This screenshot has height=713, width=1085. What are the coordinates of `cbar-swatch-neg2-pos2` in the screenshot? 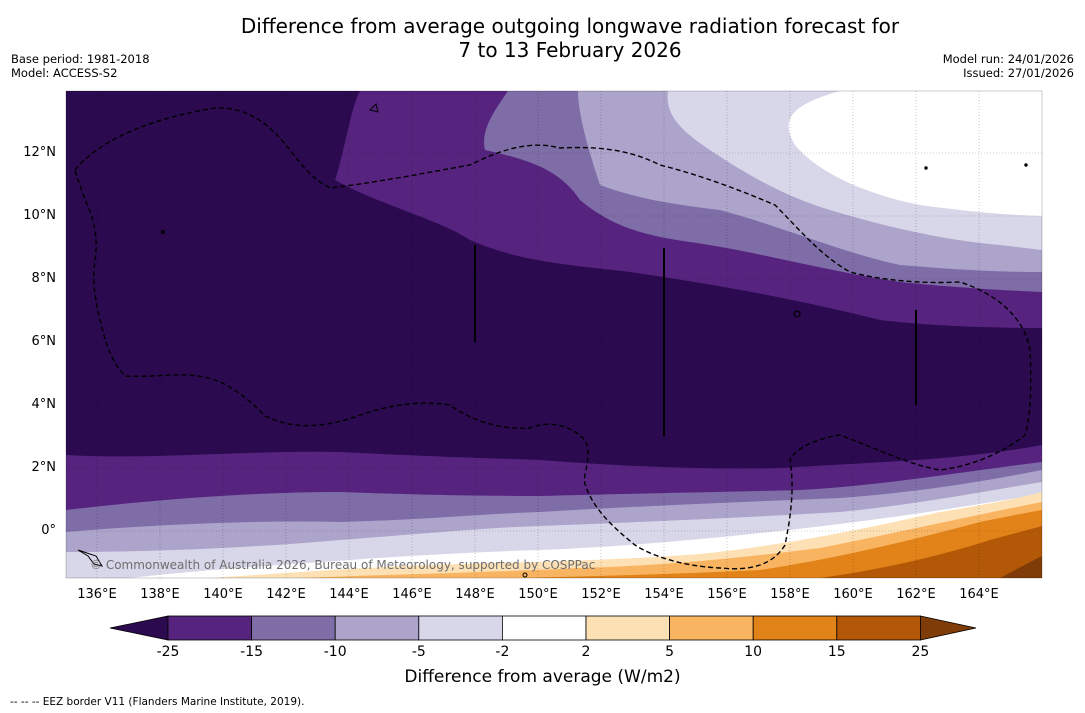 It's located at (544, 628).